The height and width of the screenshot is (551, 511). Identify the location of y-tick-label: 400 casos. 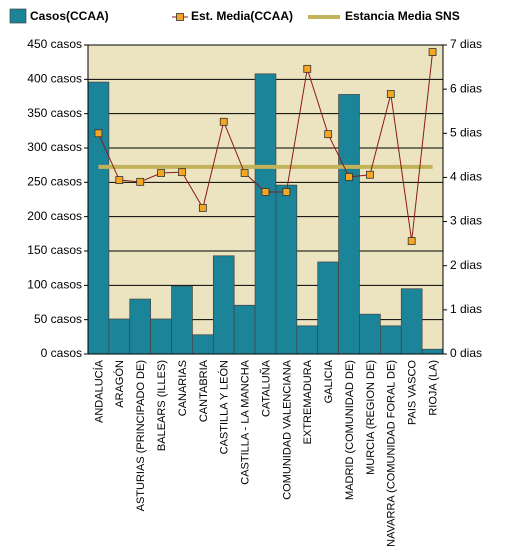
(54, 79).